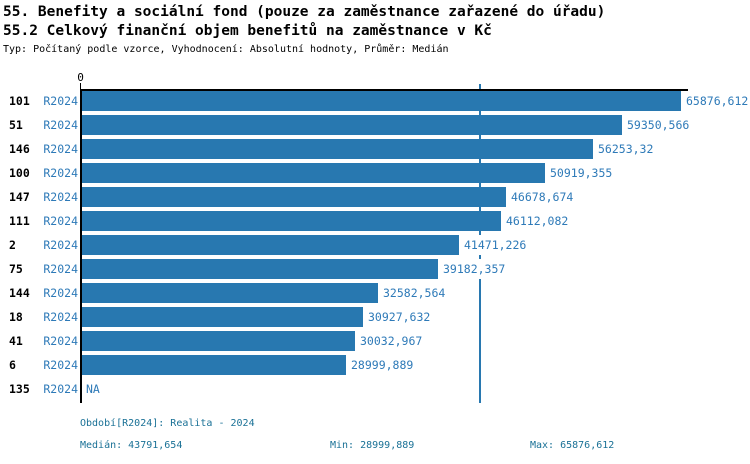 The height and width of the screenshot is (464, 750). Describe the element at coordinates (12, 365) in the screenshot. I see `row-category-label: 6` at that location.